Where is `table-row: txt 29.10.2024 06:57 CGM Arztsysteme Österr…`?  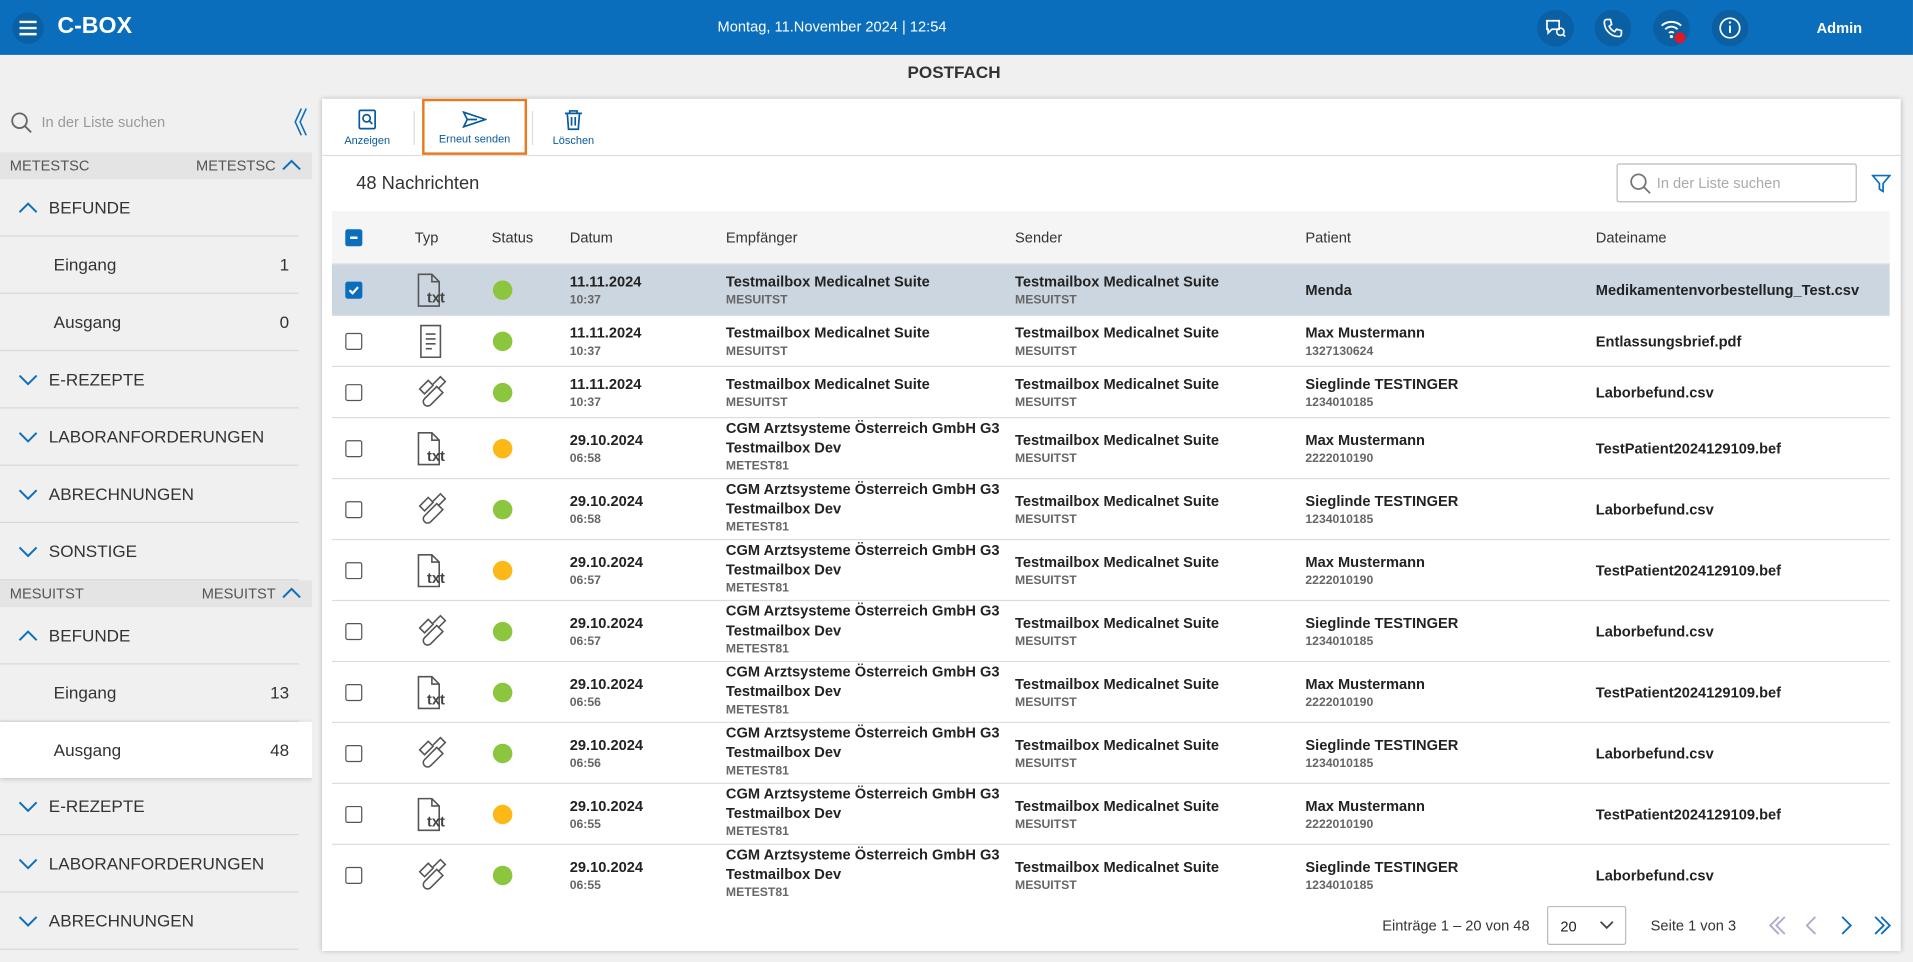 table-row: txt 29.10.2024 06:57 CGM Arztsysteme Österr… is located at coordinates (1110, 571).